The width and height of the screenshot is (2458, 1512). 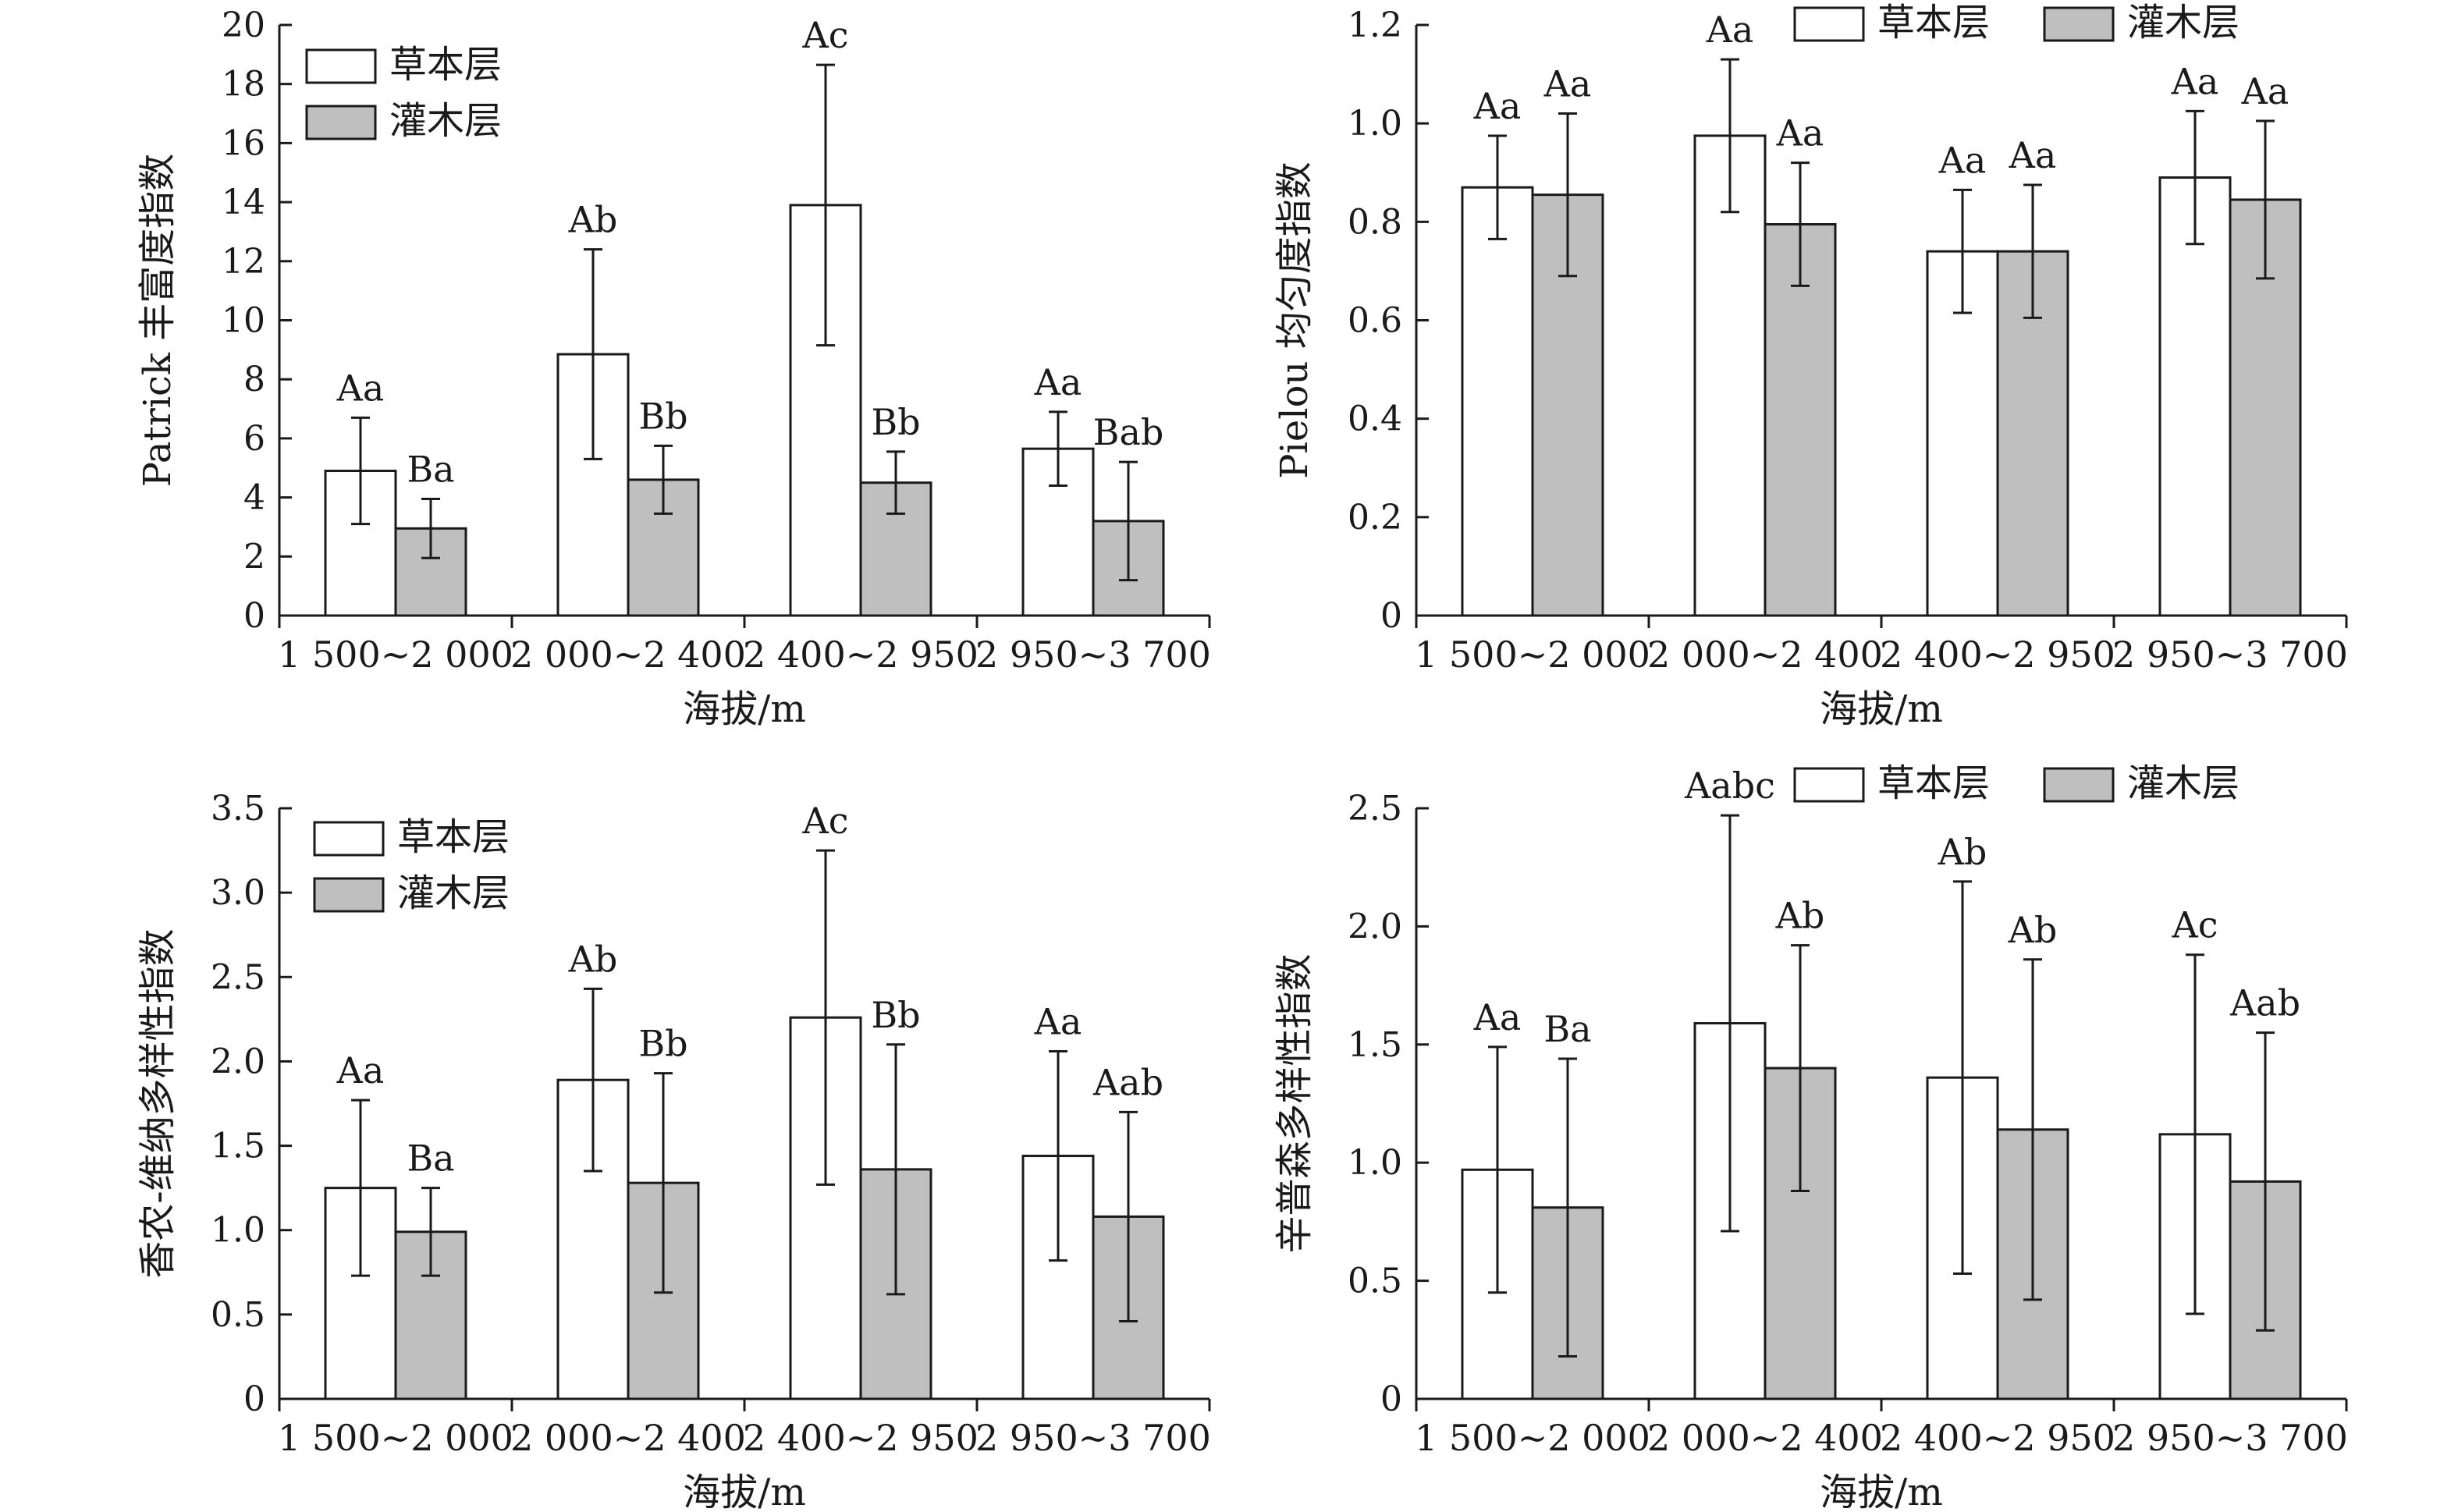 What do you see at coordinates (1375, 927) in the screenshot?
I see `y-tick-label: 2.0` at bounding box center [1375, 927].